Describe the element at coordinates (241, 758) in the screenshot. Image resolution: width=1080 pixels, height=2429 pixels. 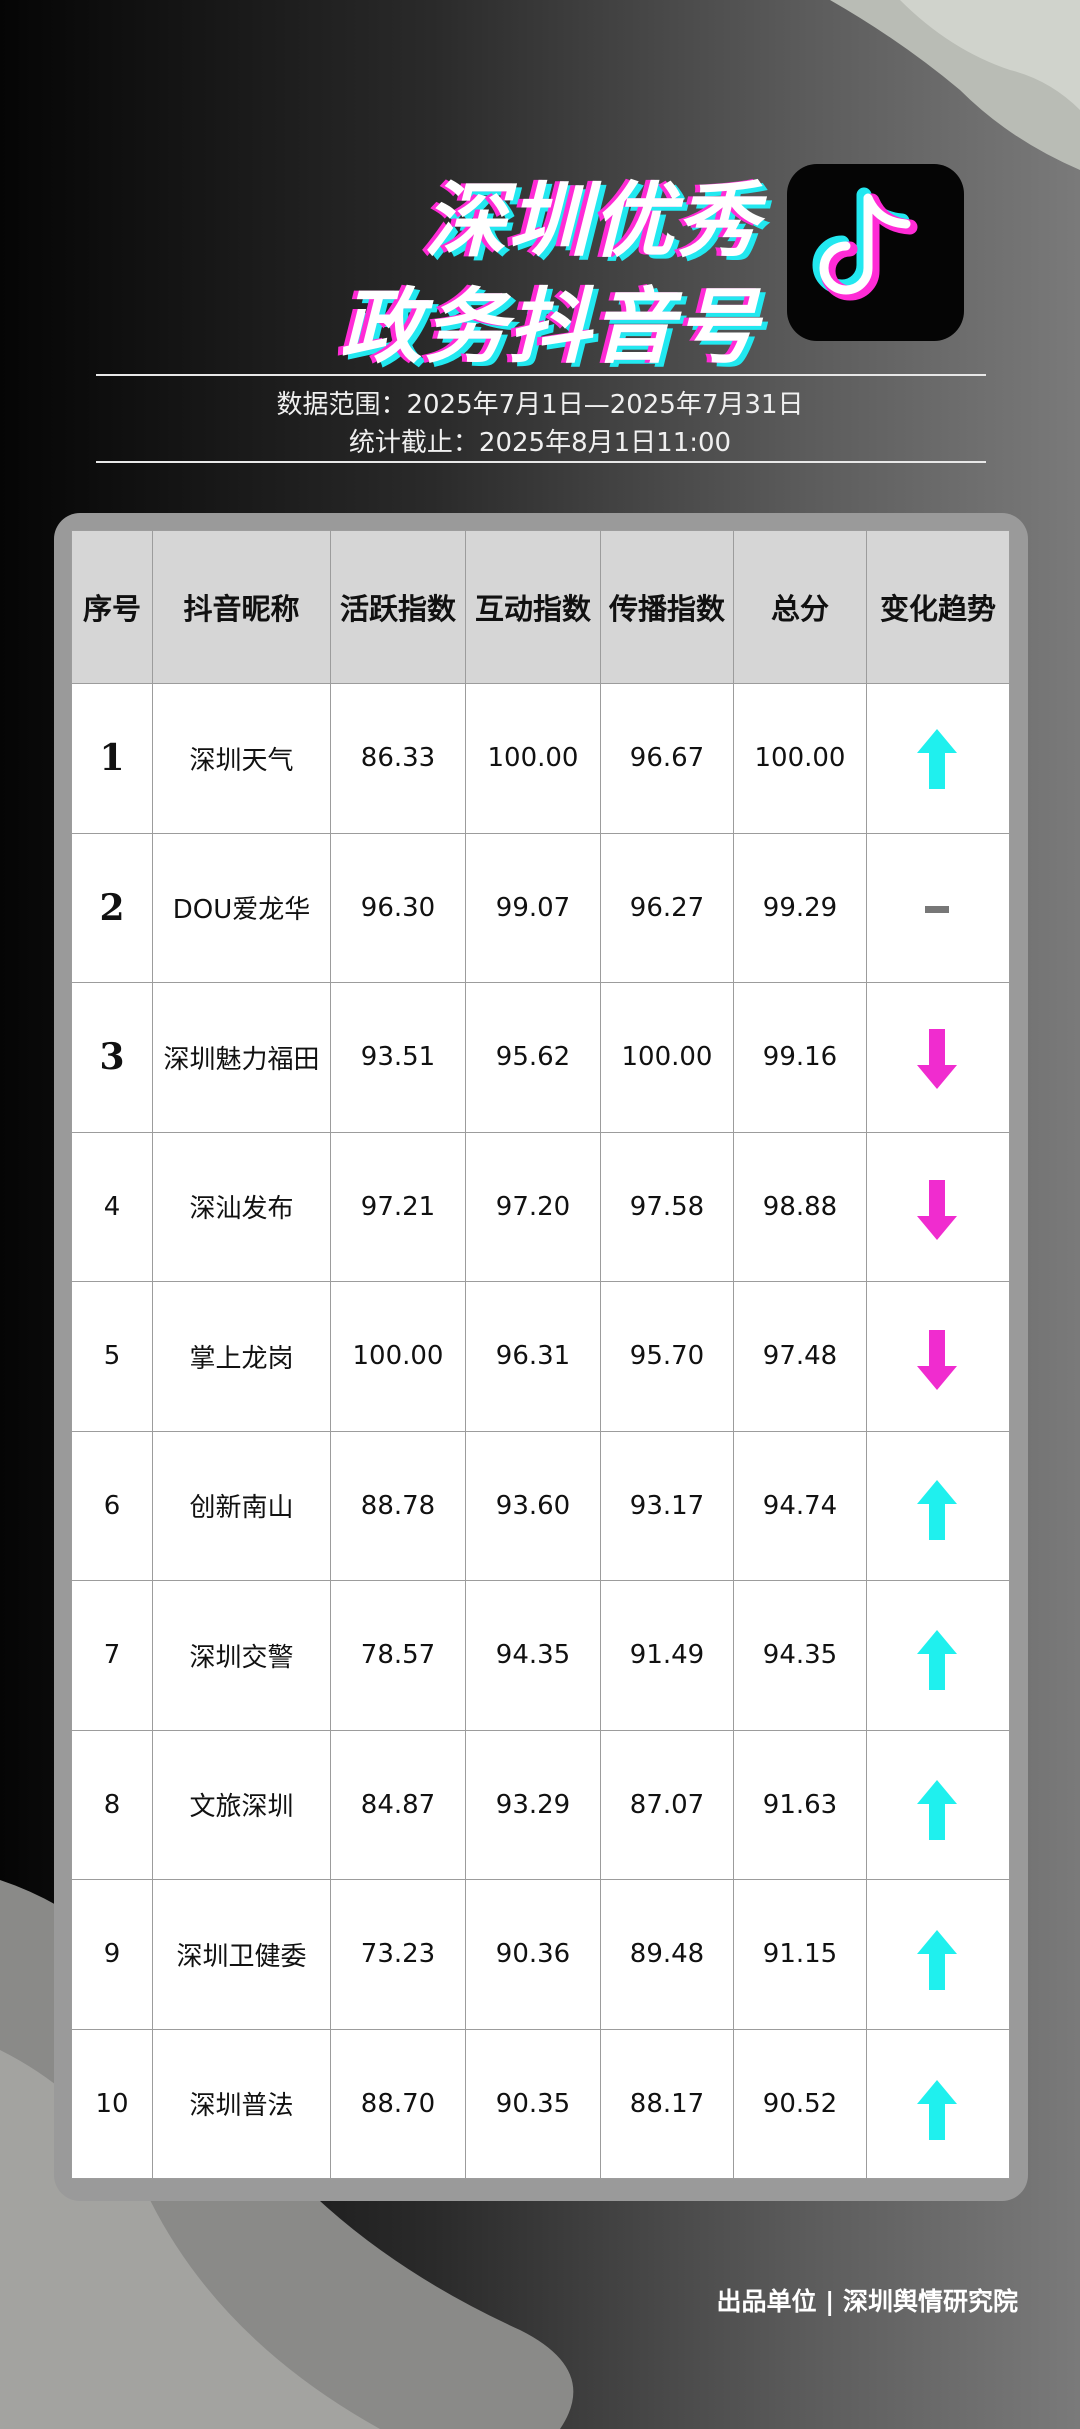
I see `account-name: 深圳天气` at that location.